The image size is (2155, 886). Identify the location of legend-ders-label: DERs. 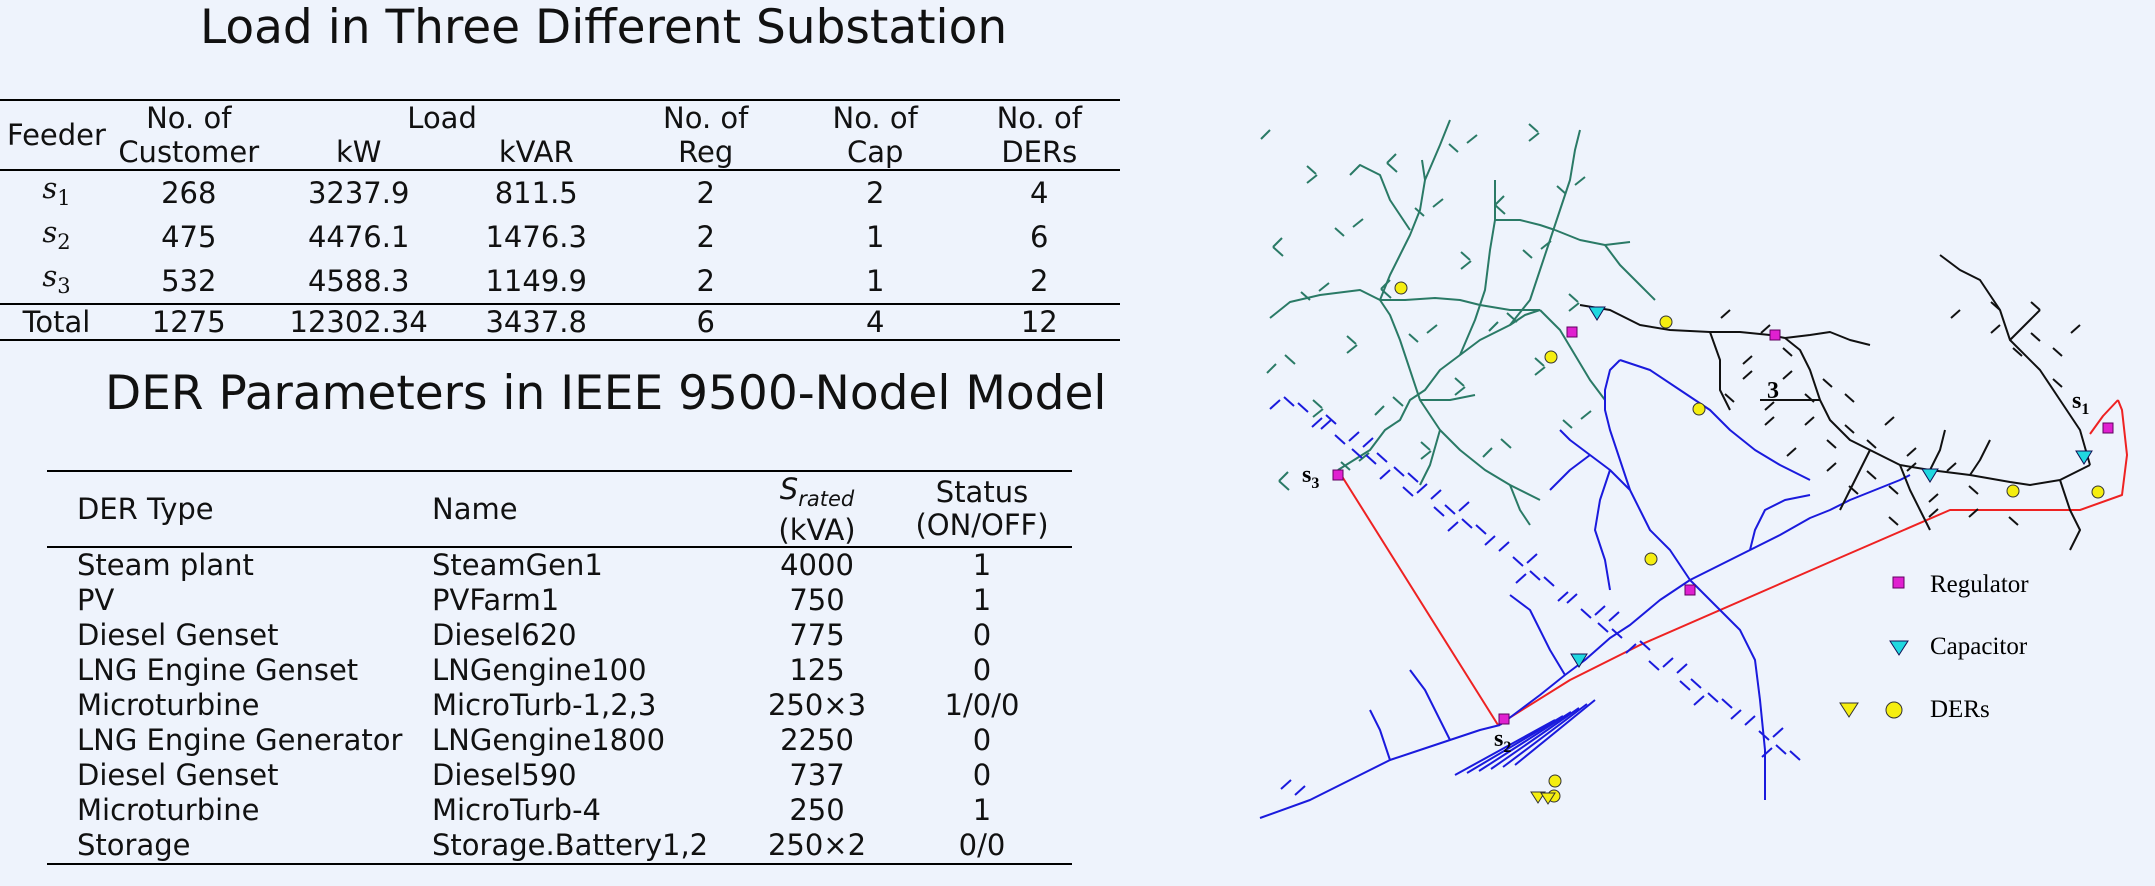
(1960, 709).